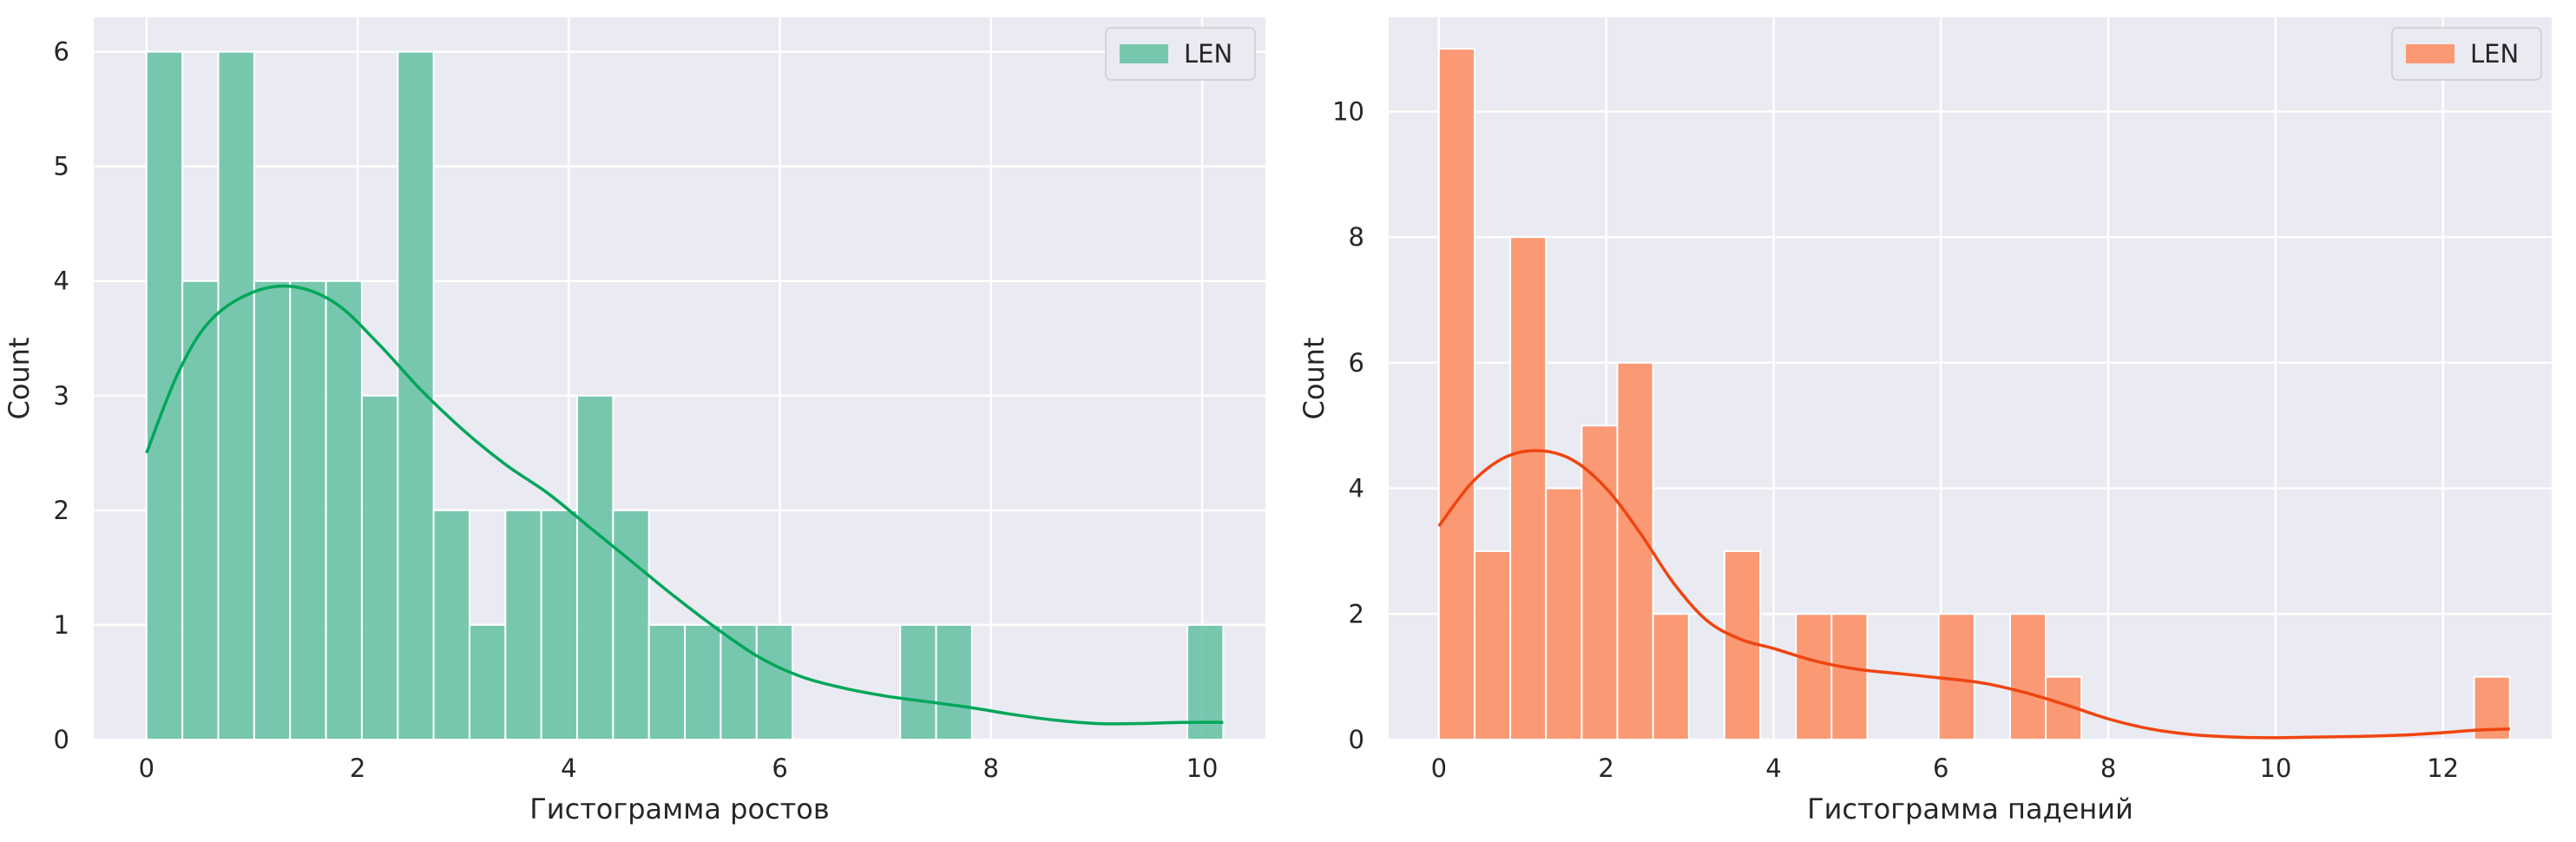 This screenshot has width=2576, height=842. I want to click on kde-curve, so click(1974, 595).